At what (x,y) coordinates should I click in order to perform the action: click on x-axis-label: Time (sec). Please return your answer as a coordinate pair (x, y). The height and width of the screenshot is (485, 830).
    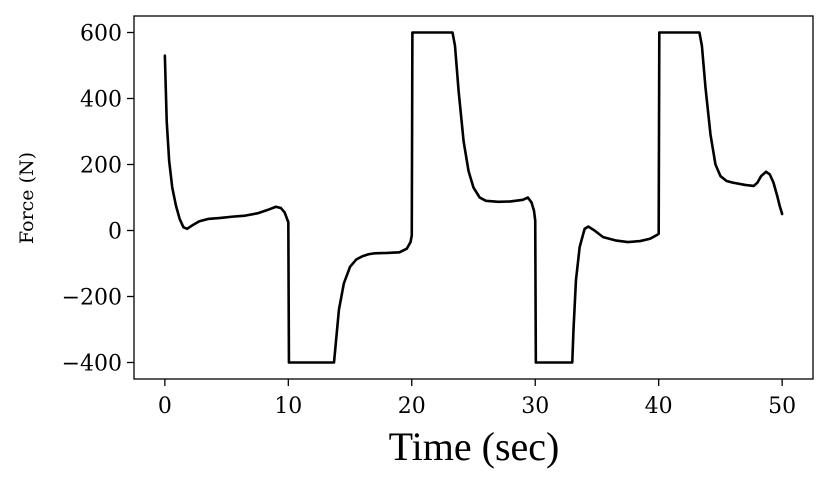
    Looking at the image, I should click on (474, 446).